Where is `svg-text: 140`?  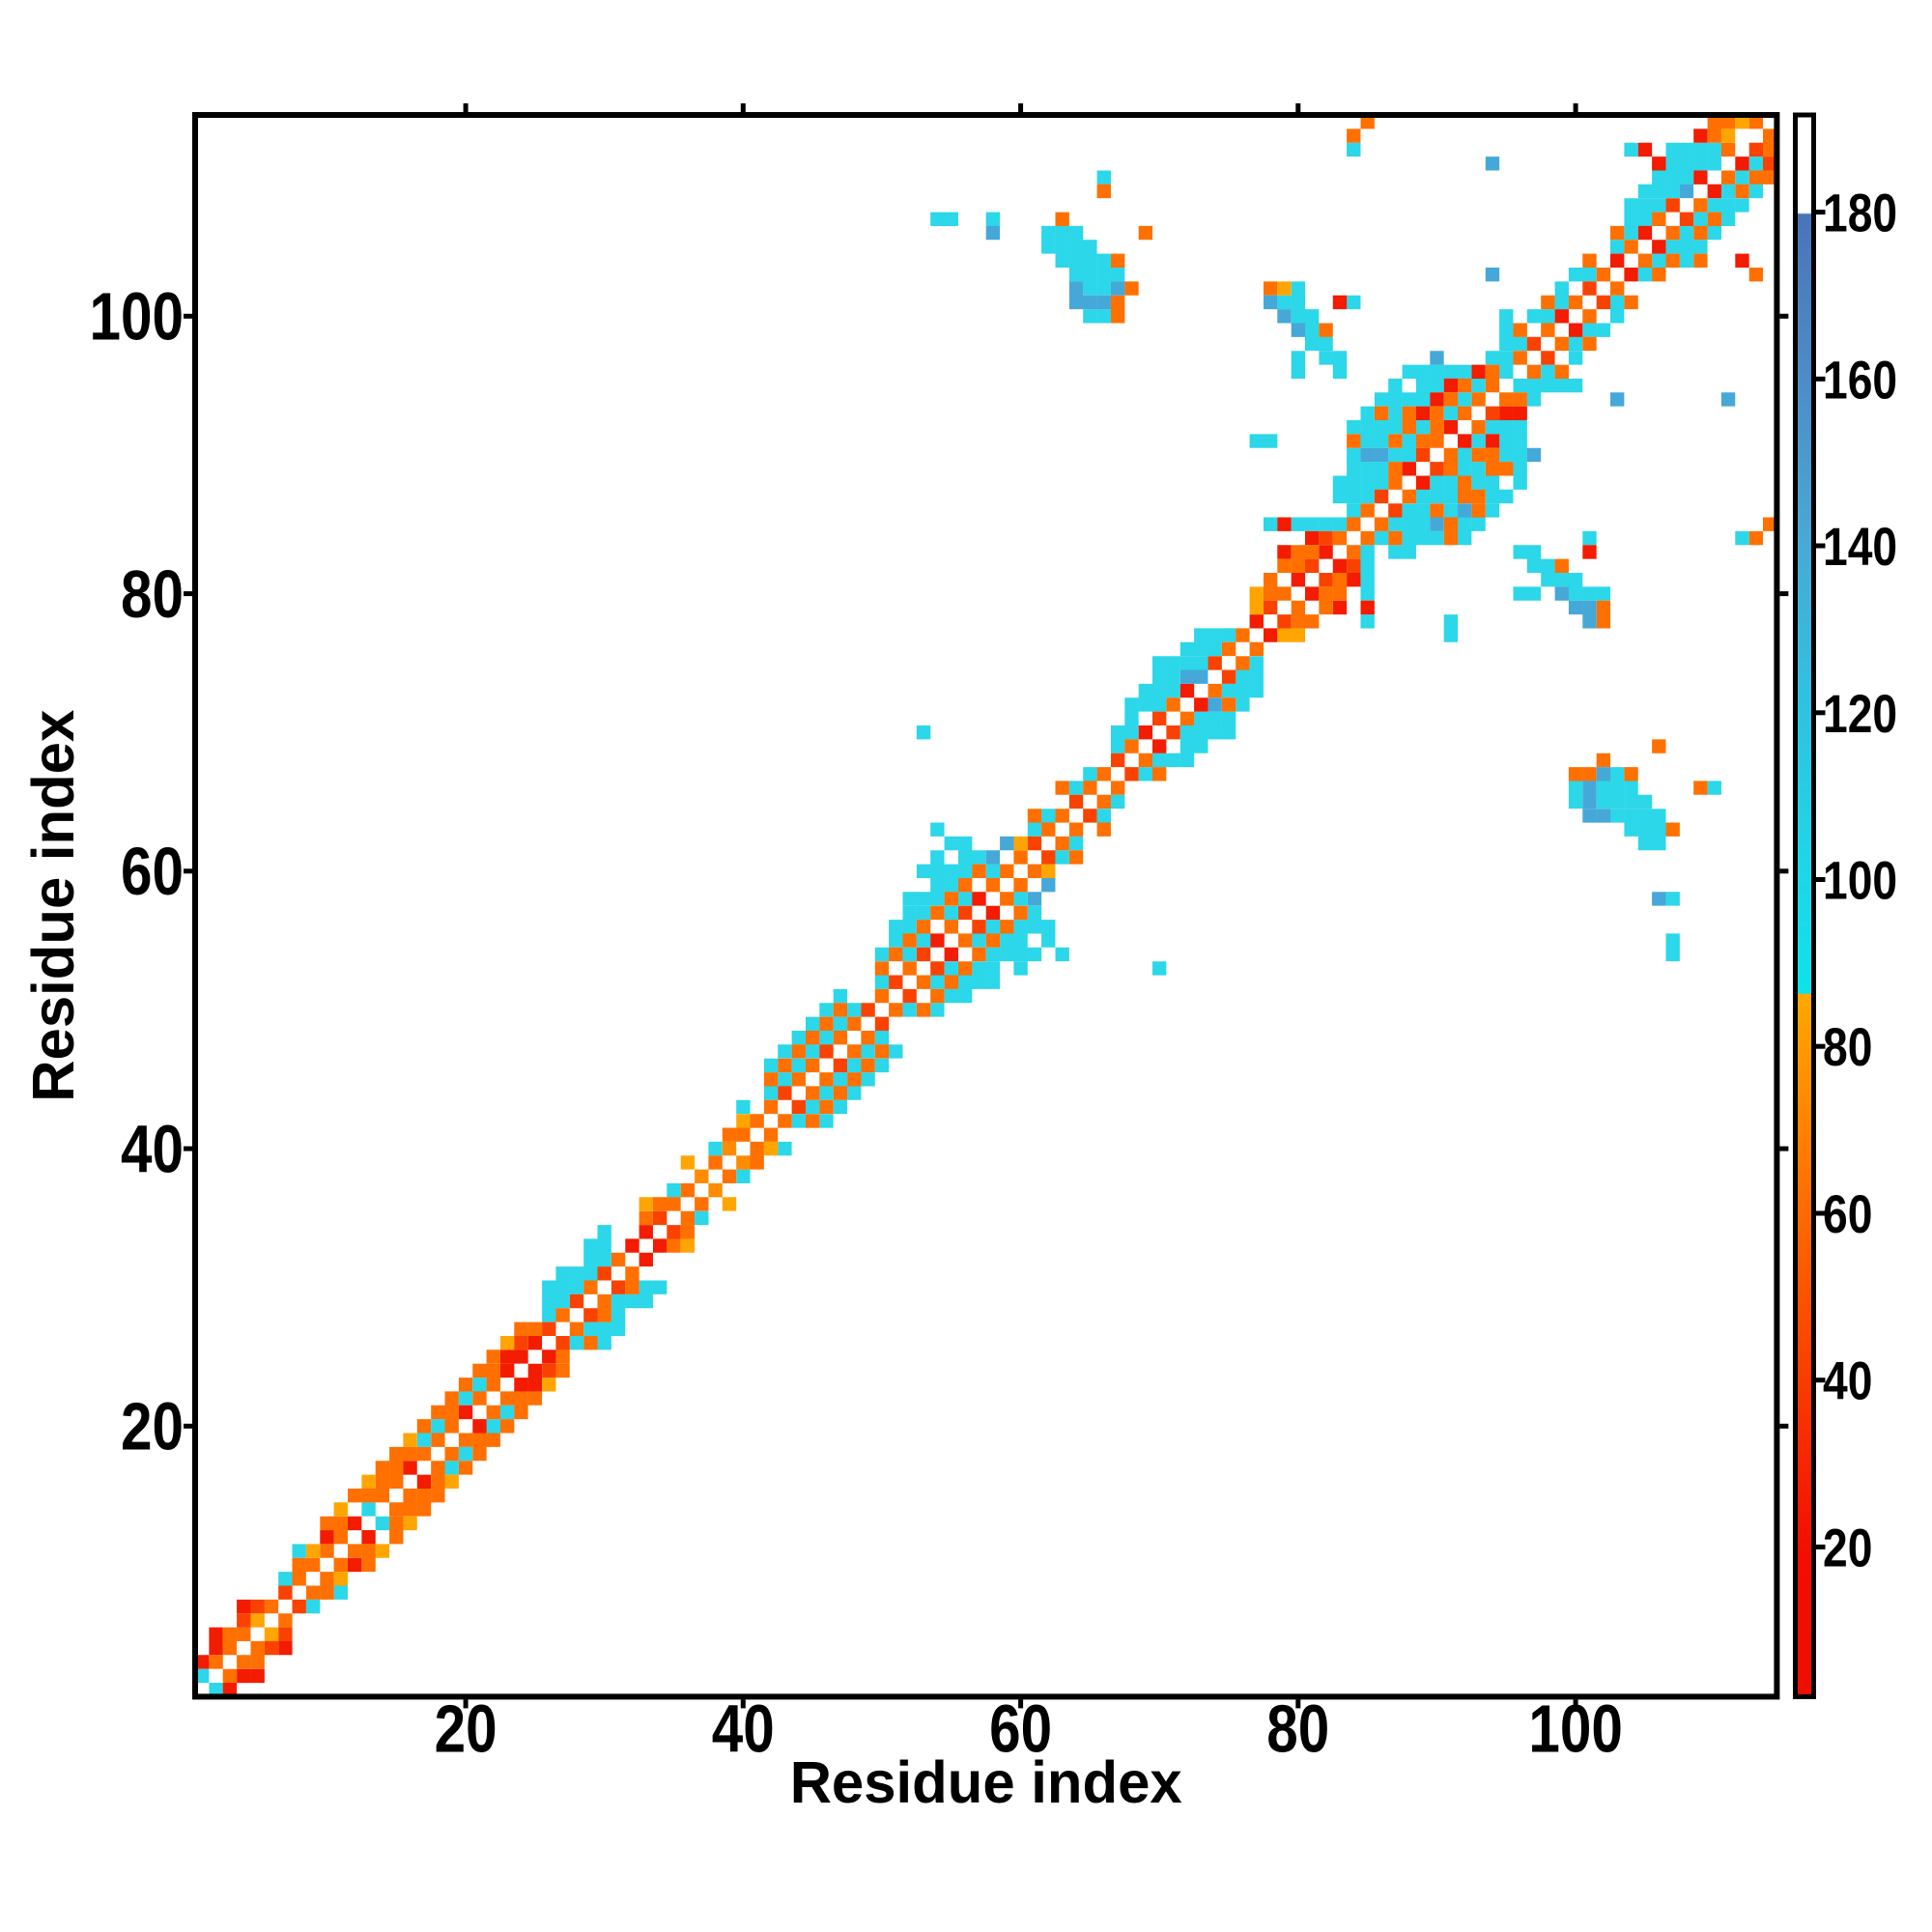
svg-text: 140 is located at coordinates (1860, 546).